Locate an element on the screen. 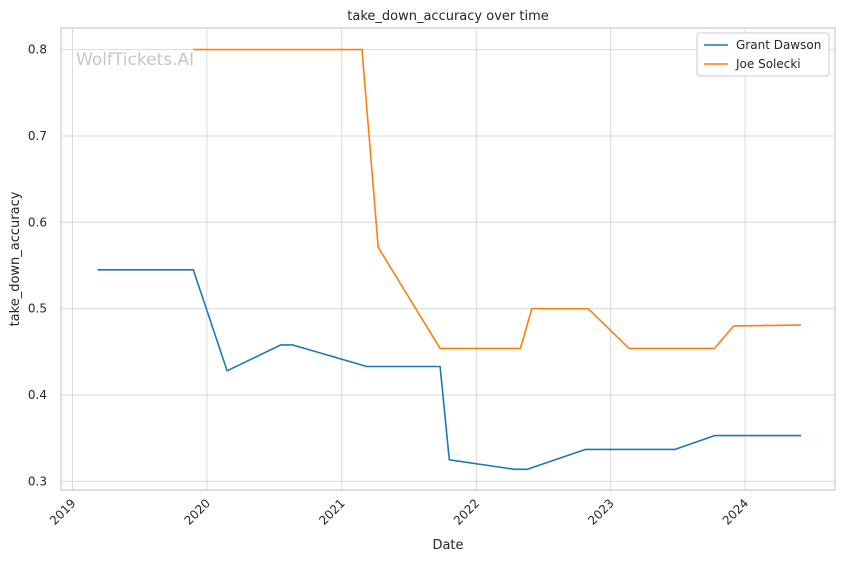 Image resolution: width=844 pixels, height=561 pixels. x-axis-title: Date is located at coordinates (447, 545).